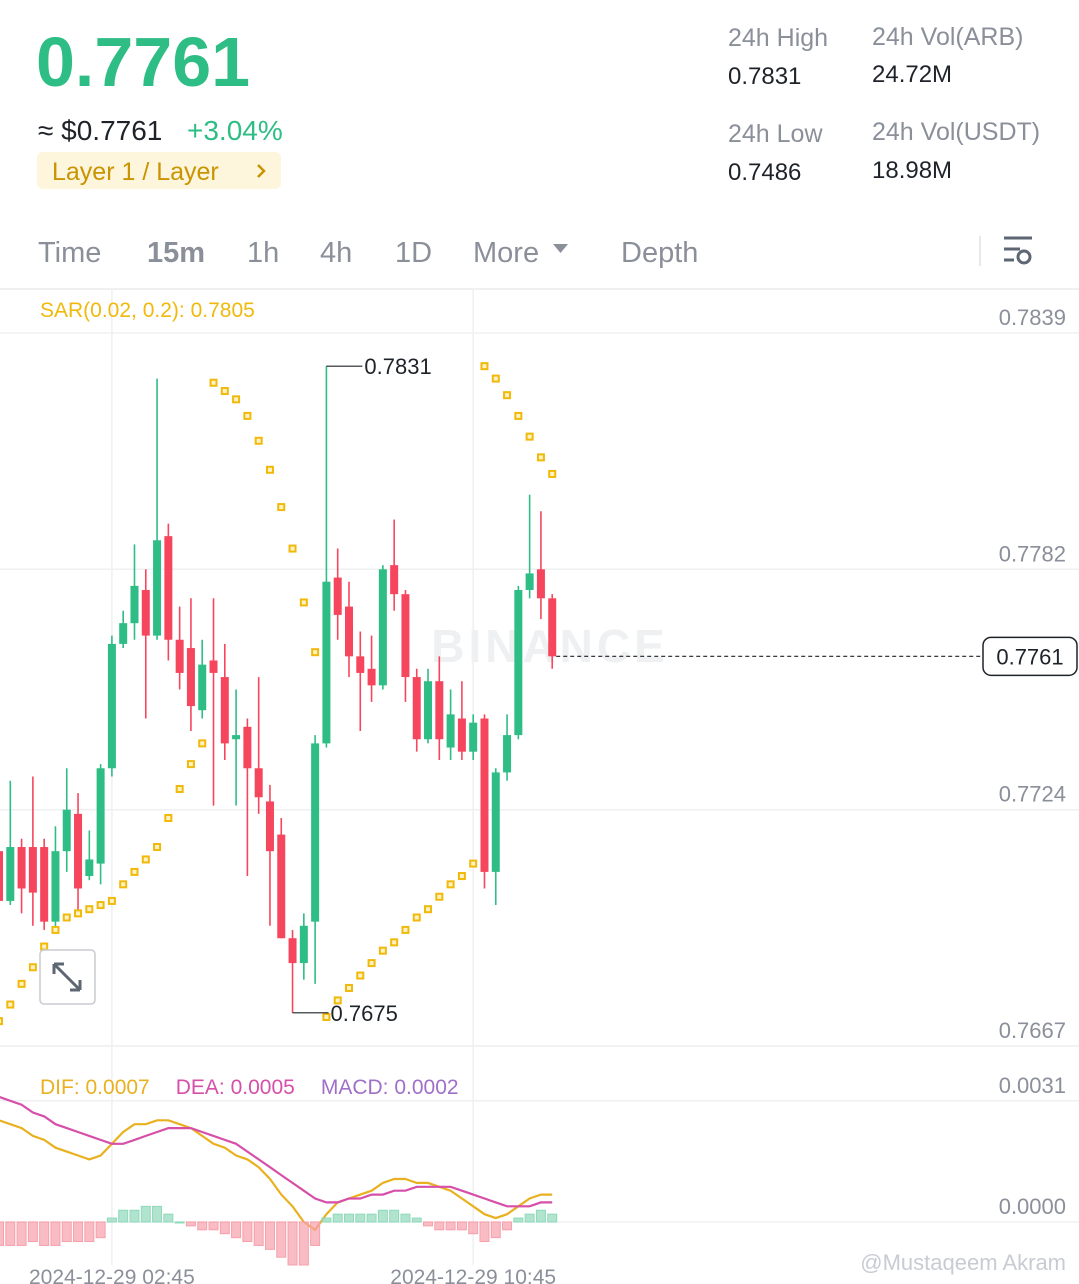 Image resolution: width=1079 pixels, height=1284 pixels. I want to click on stat-value: 0.7831, so click(764, 76).